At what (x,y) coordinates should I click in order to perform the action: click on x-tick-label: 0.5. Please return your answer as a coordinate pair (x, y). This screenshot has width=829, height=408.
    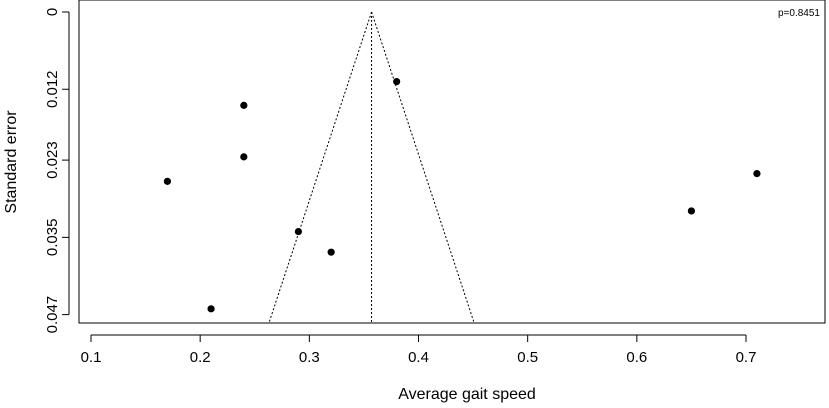
    Looking at the image, I should click on (527, 357).